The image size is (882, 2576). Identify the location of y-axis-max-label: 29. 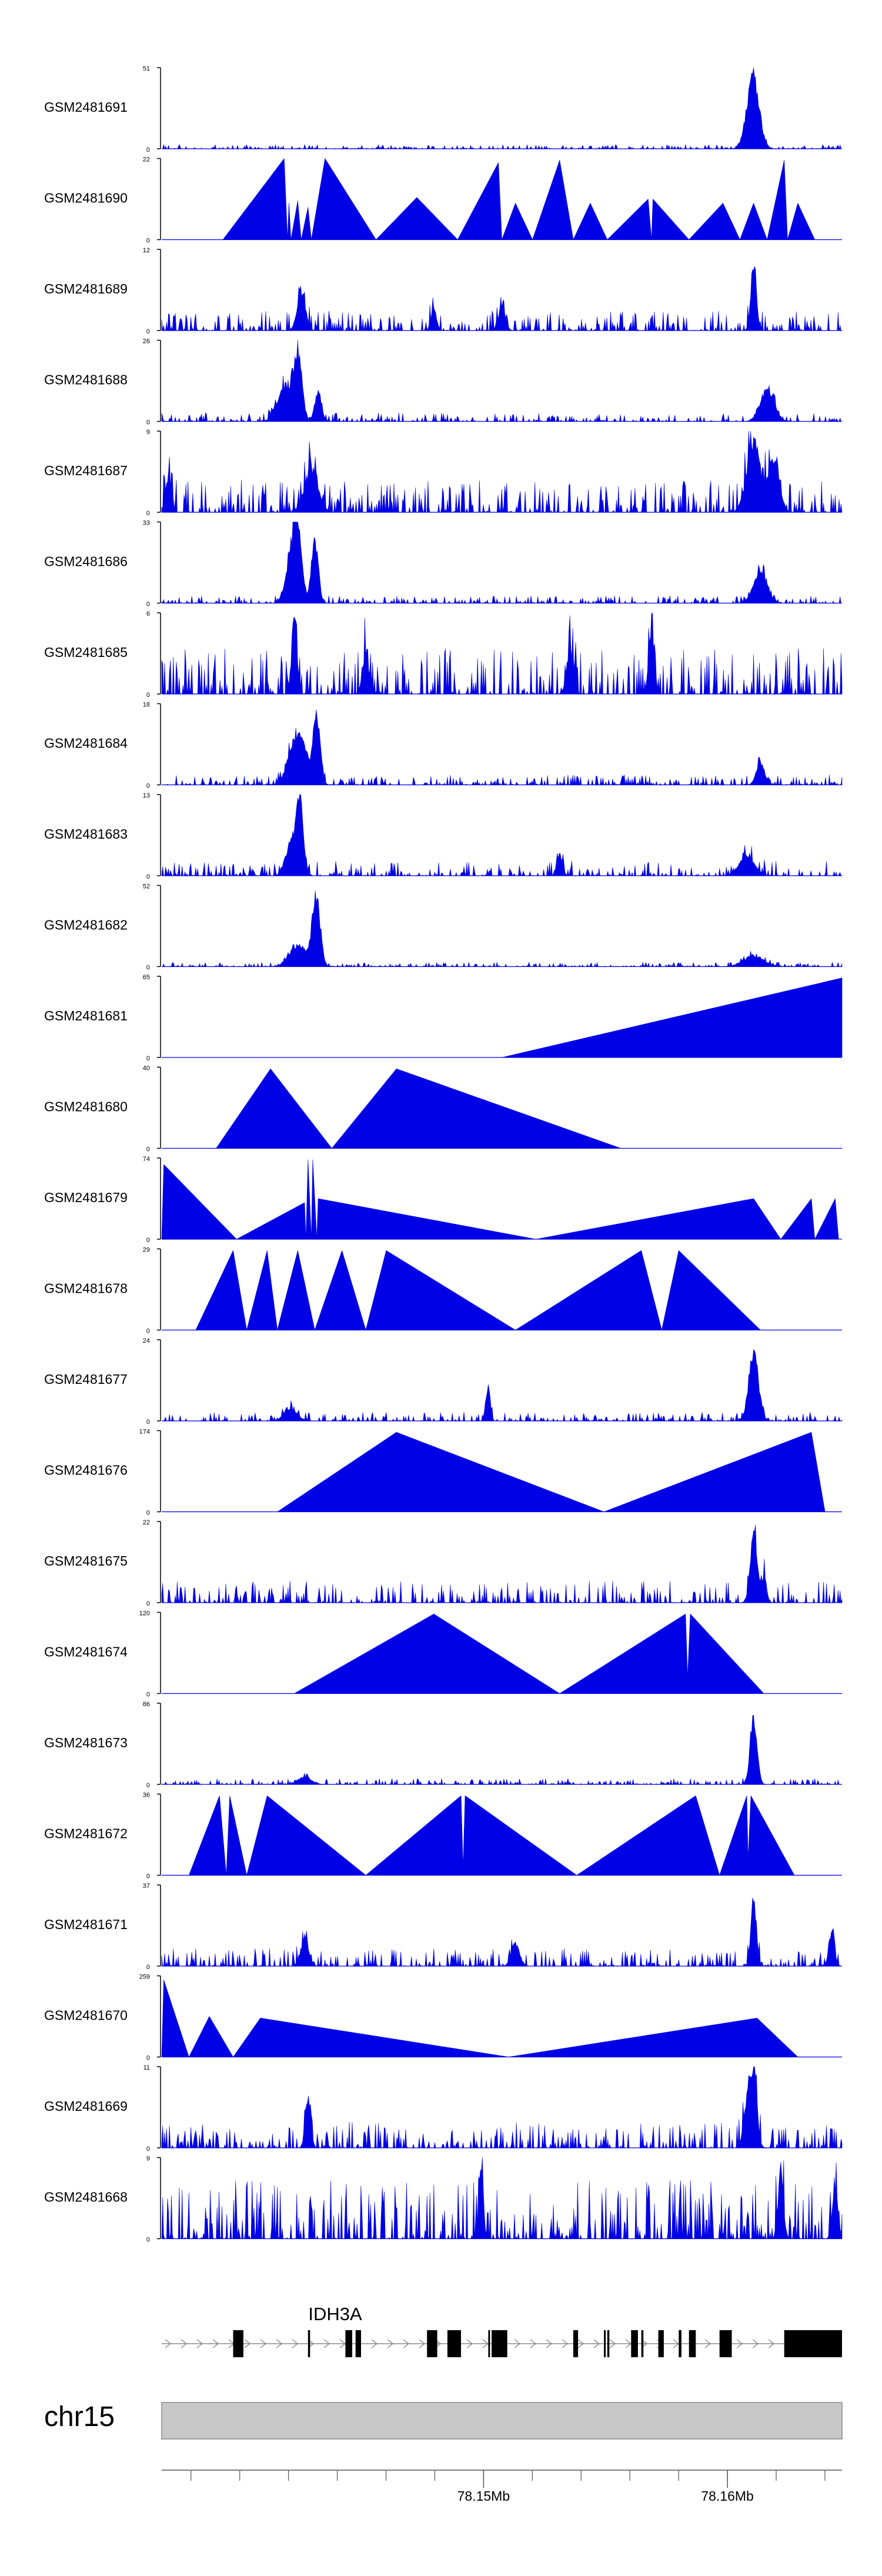
(146, 1250).